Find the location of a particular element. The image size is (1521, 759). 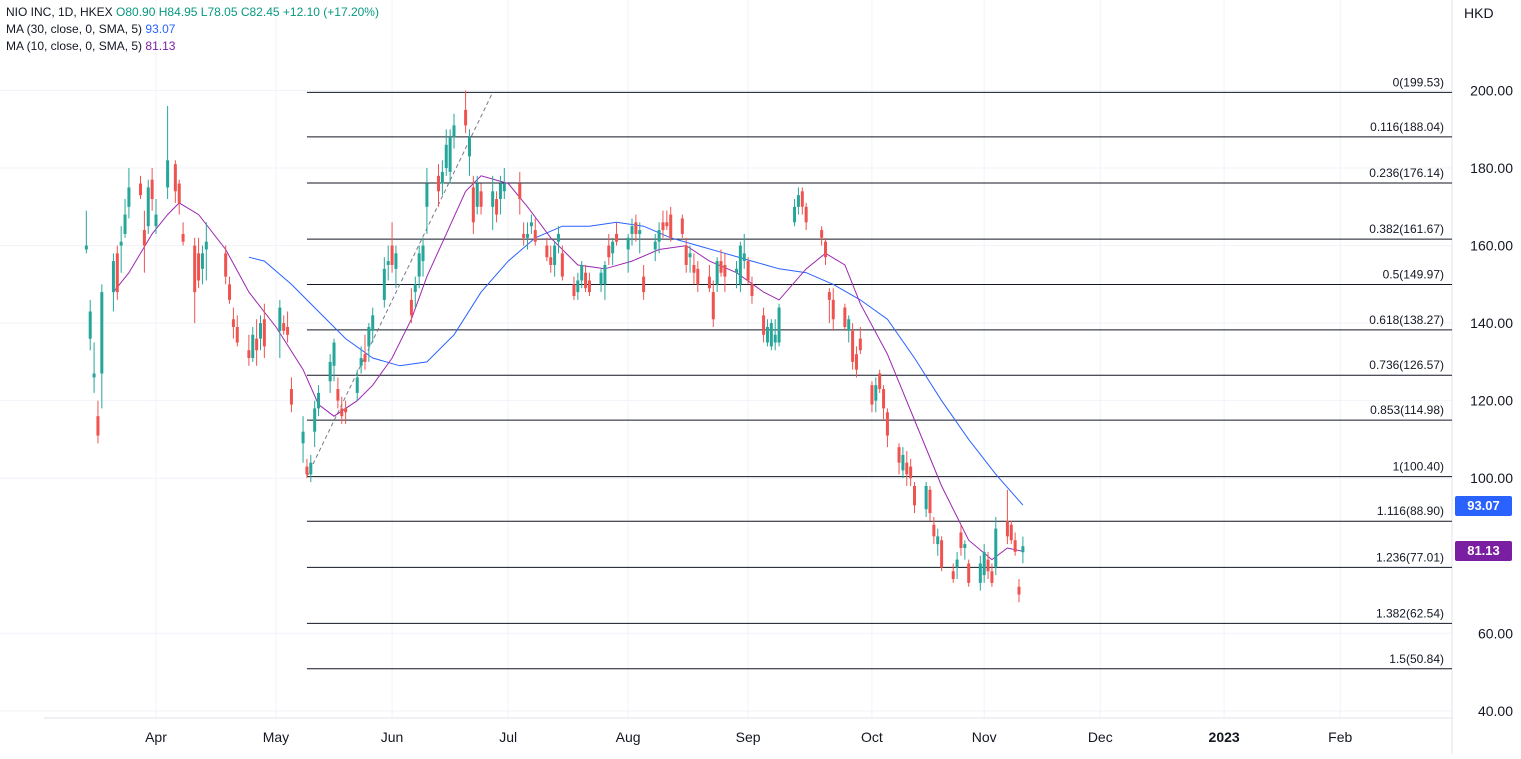

fib-trend-line is located at coordinates (400, 284).